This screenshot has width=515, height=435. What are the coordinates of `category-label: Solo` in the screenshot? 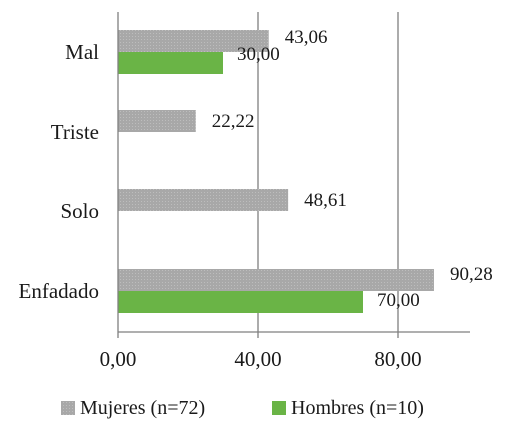 It's located at (79, 211).